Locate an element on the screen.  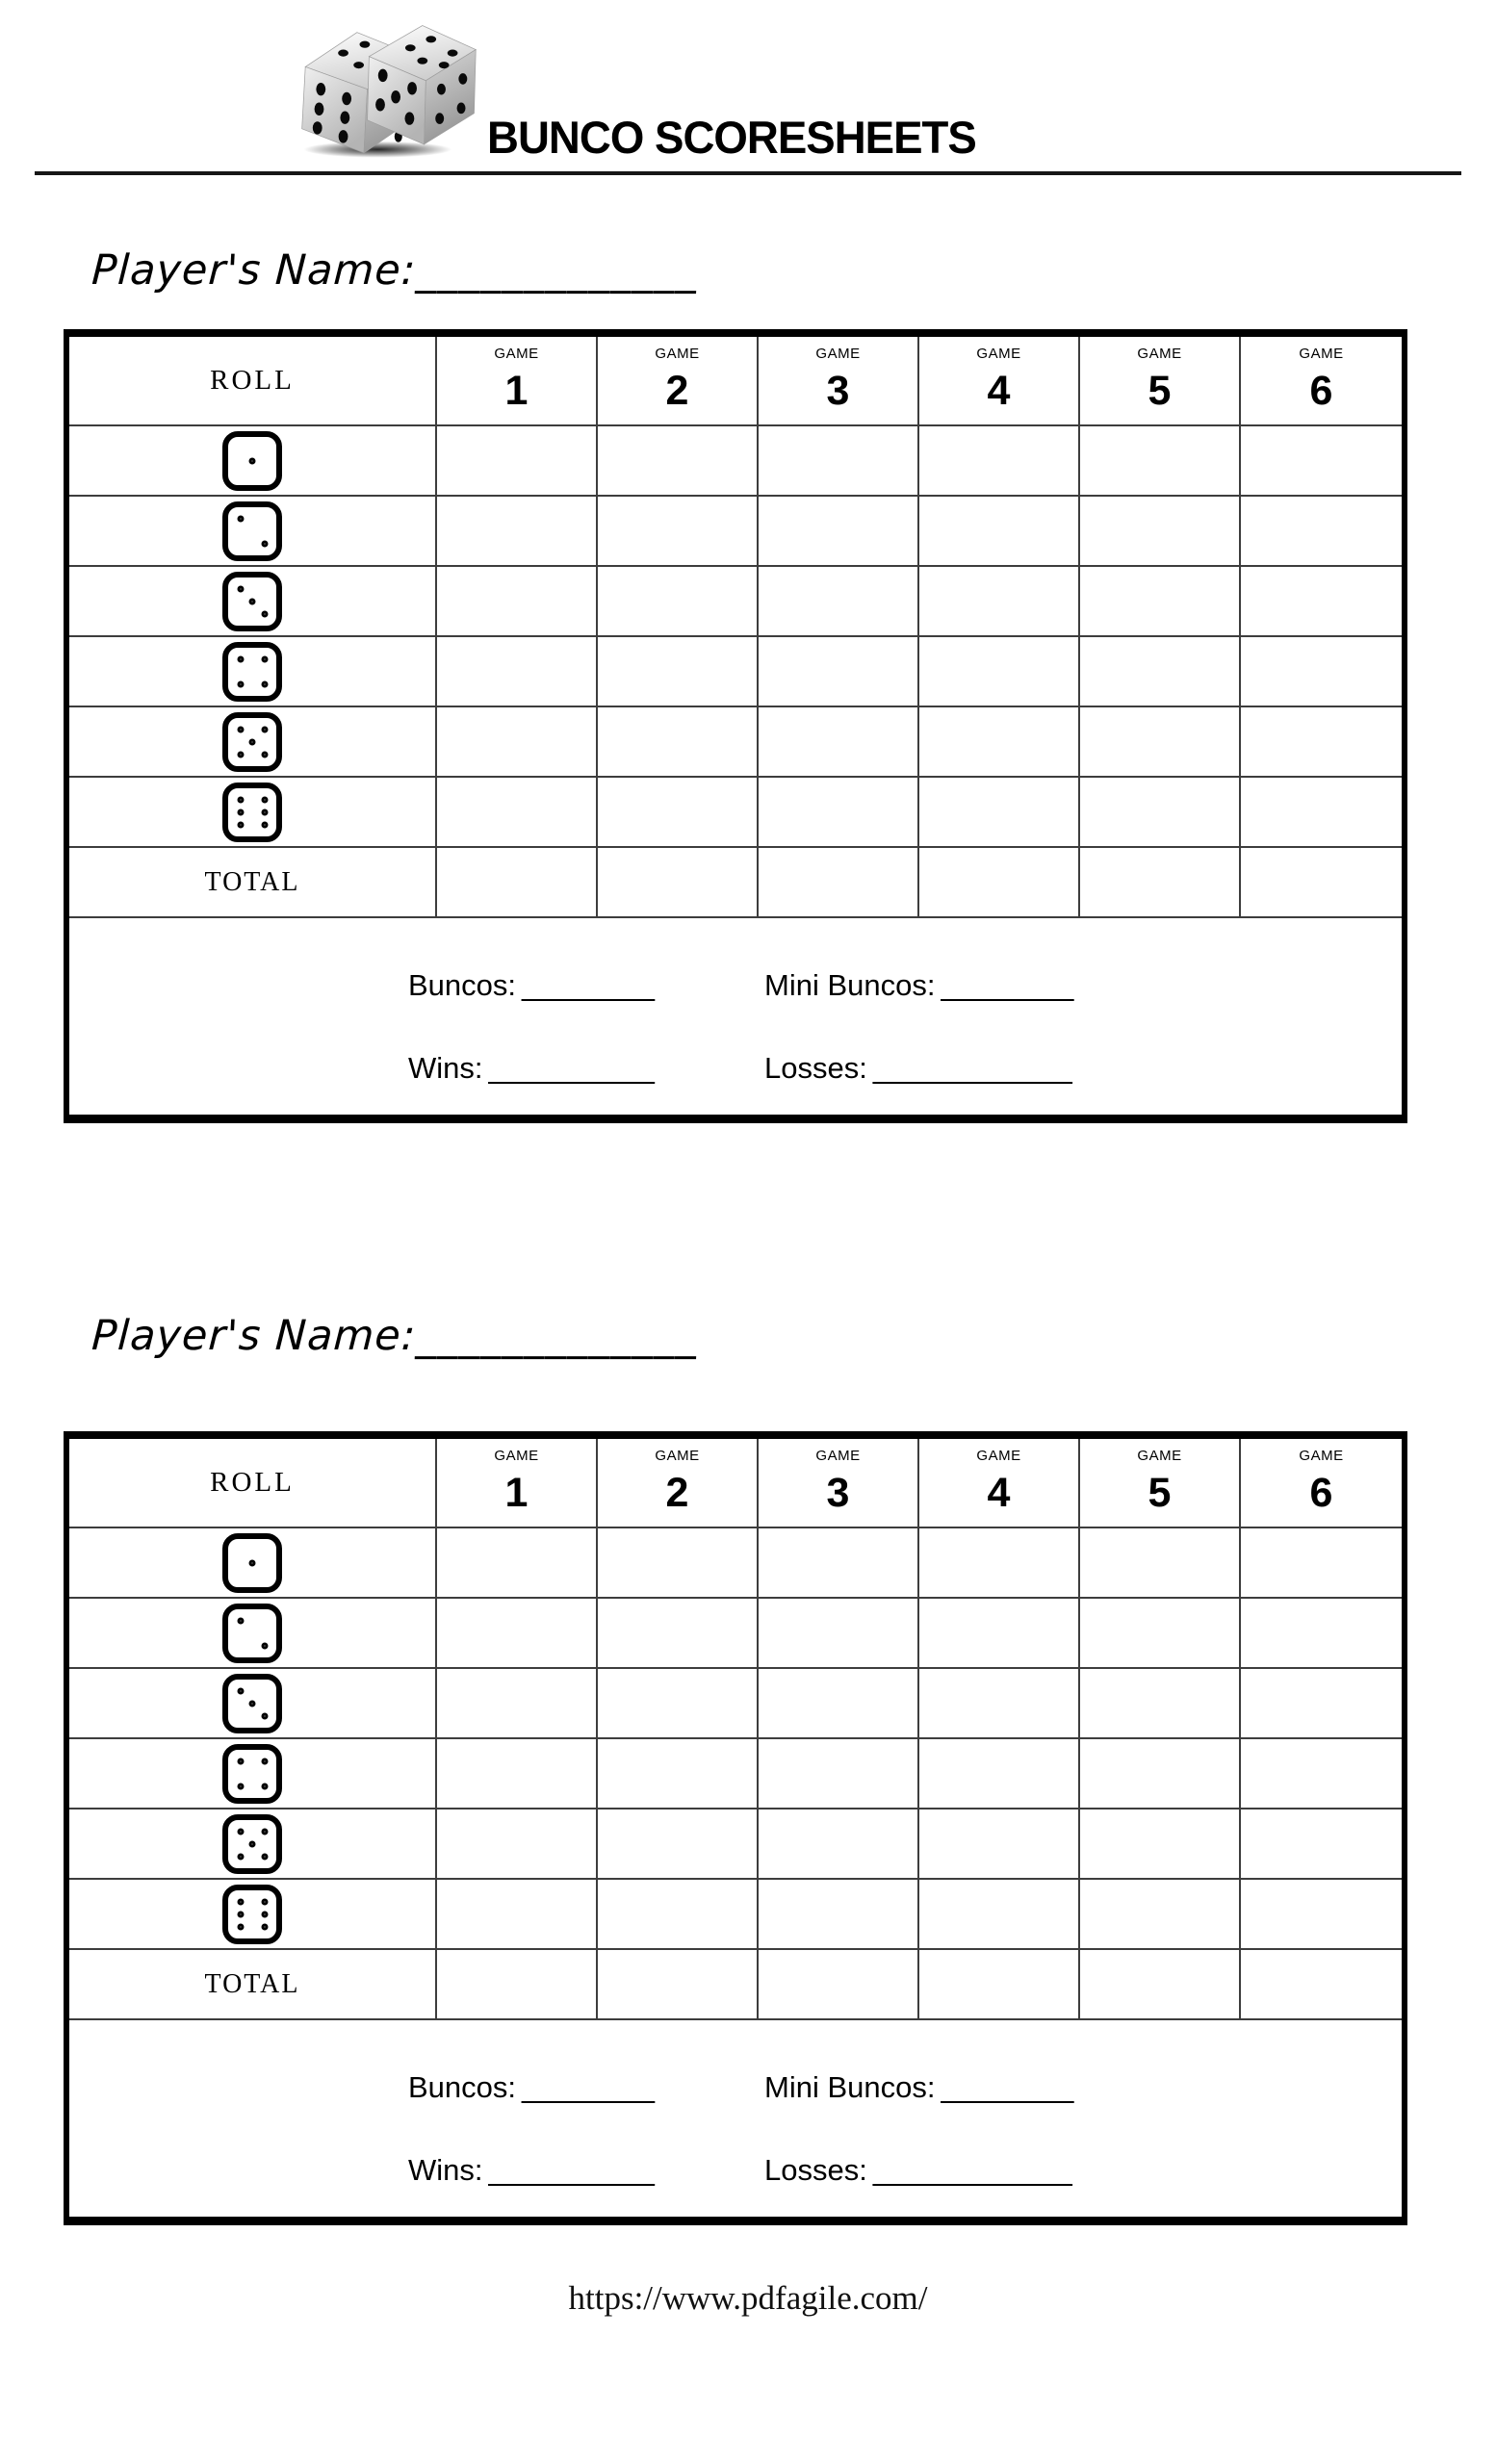
game-number: 4 is located at coordinates (999, 391).